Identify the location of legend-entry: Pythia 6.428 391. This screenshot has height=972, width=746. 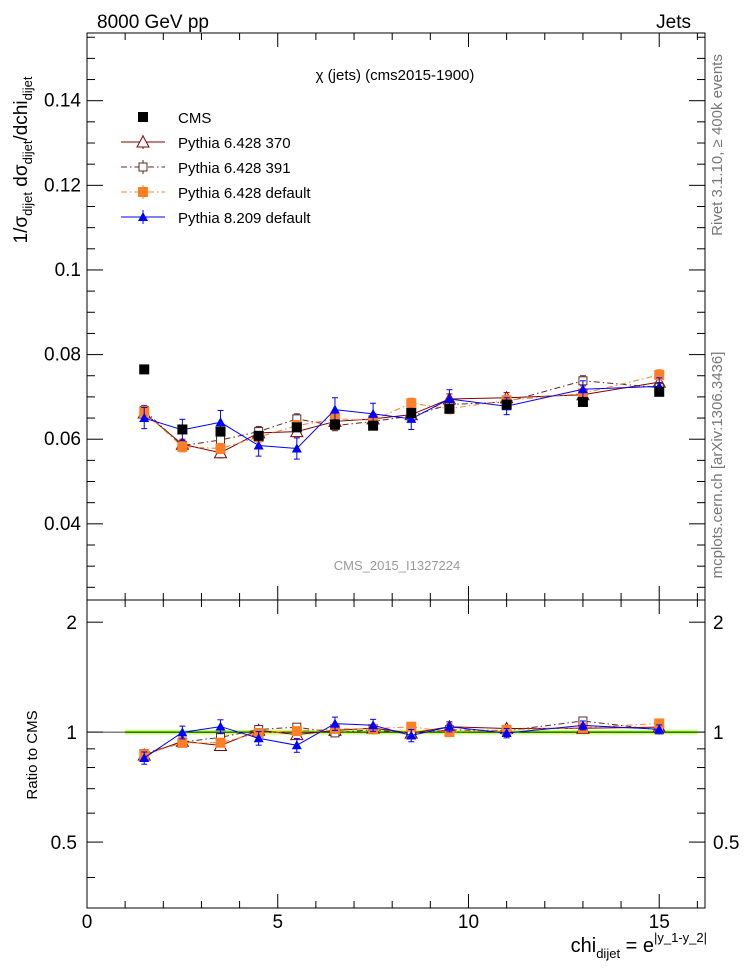
(206, 168).